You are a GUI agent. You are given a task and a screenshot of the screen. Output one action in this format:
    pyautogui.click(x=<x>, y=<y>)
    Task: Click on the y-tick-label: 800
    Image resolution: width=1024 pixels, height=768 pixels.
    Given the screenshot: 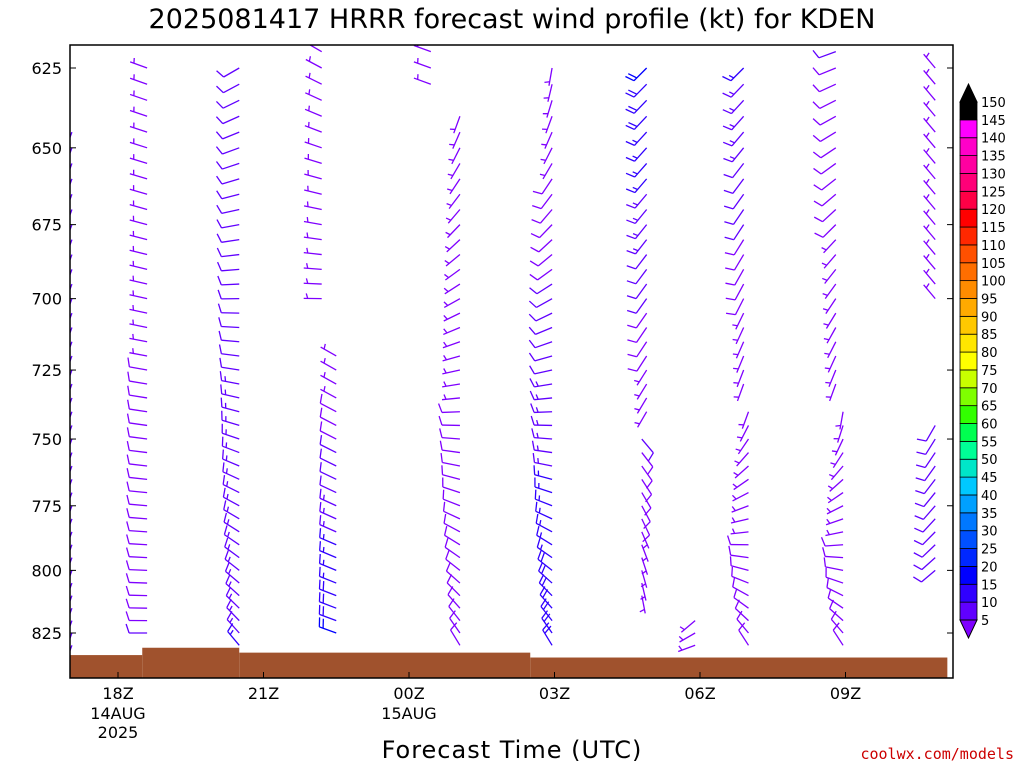 What is the action you would take?
    pyautogui.click(x=46, y=570)
    